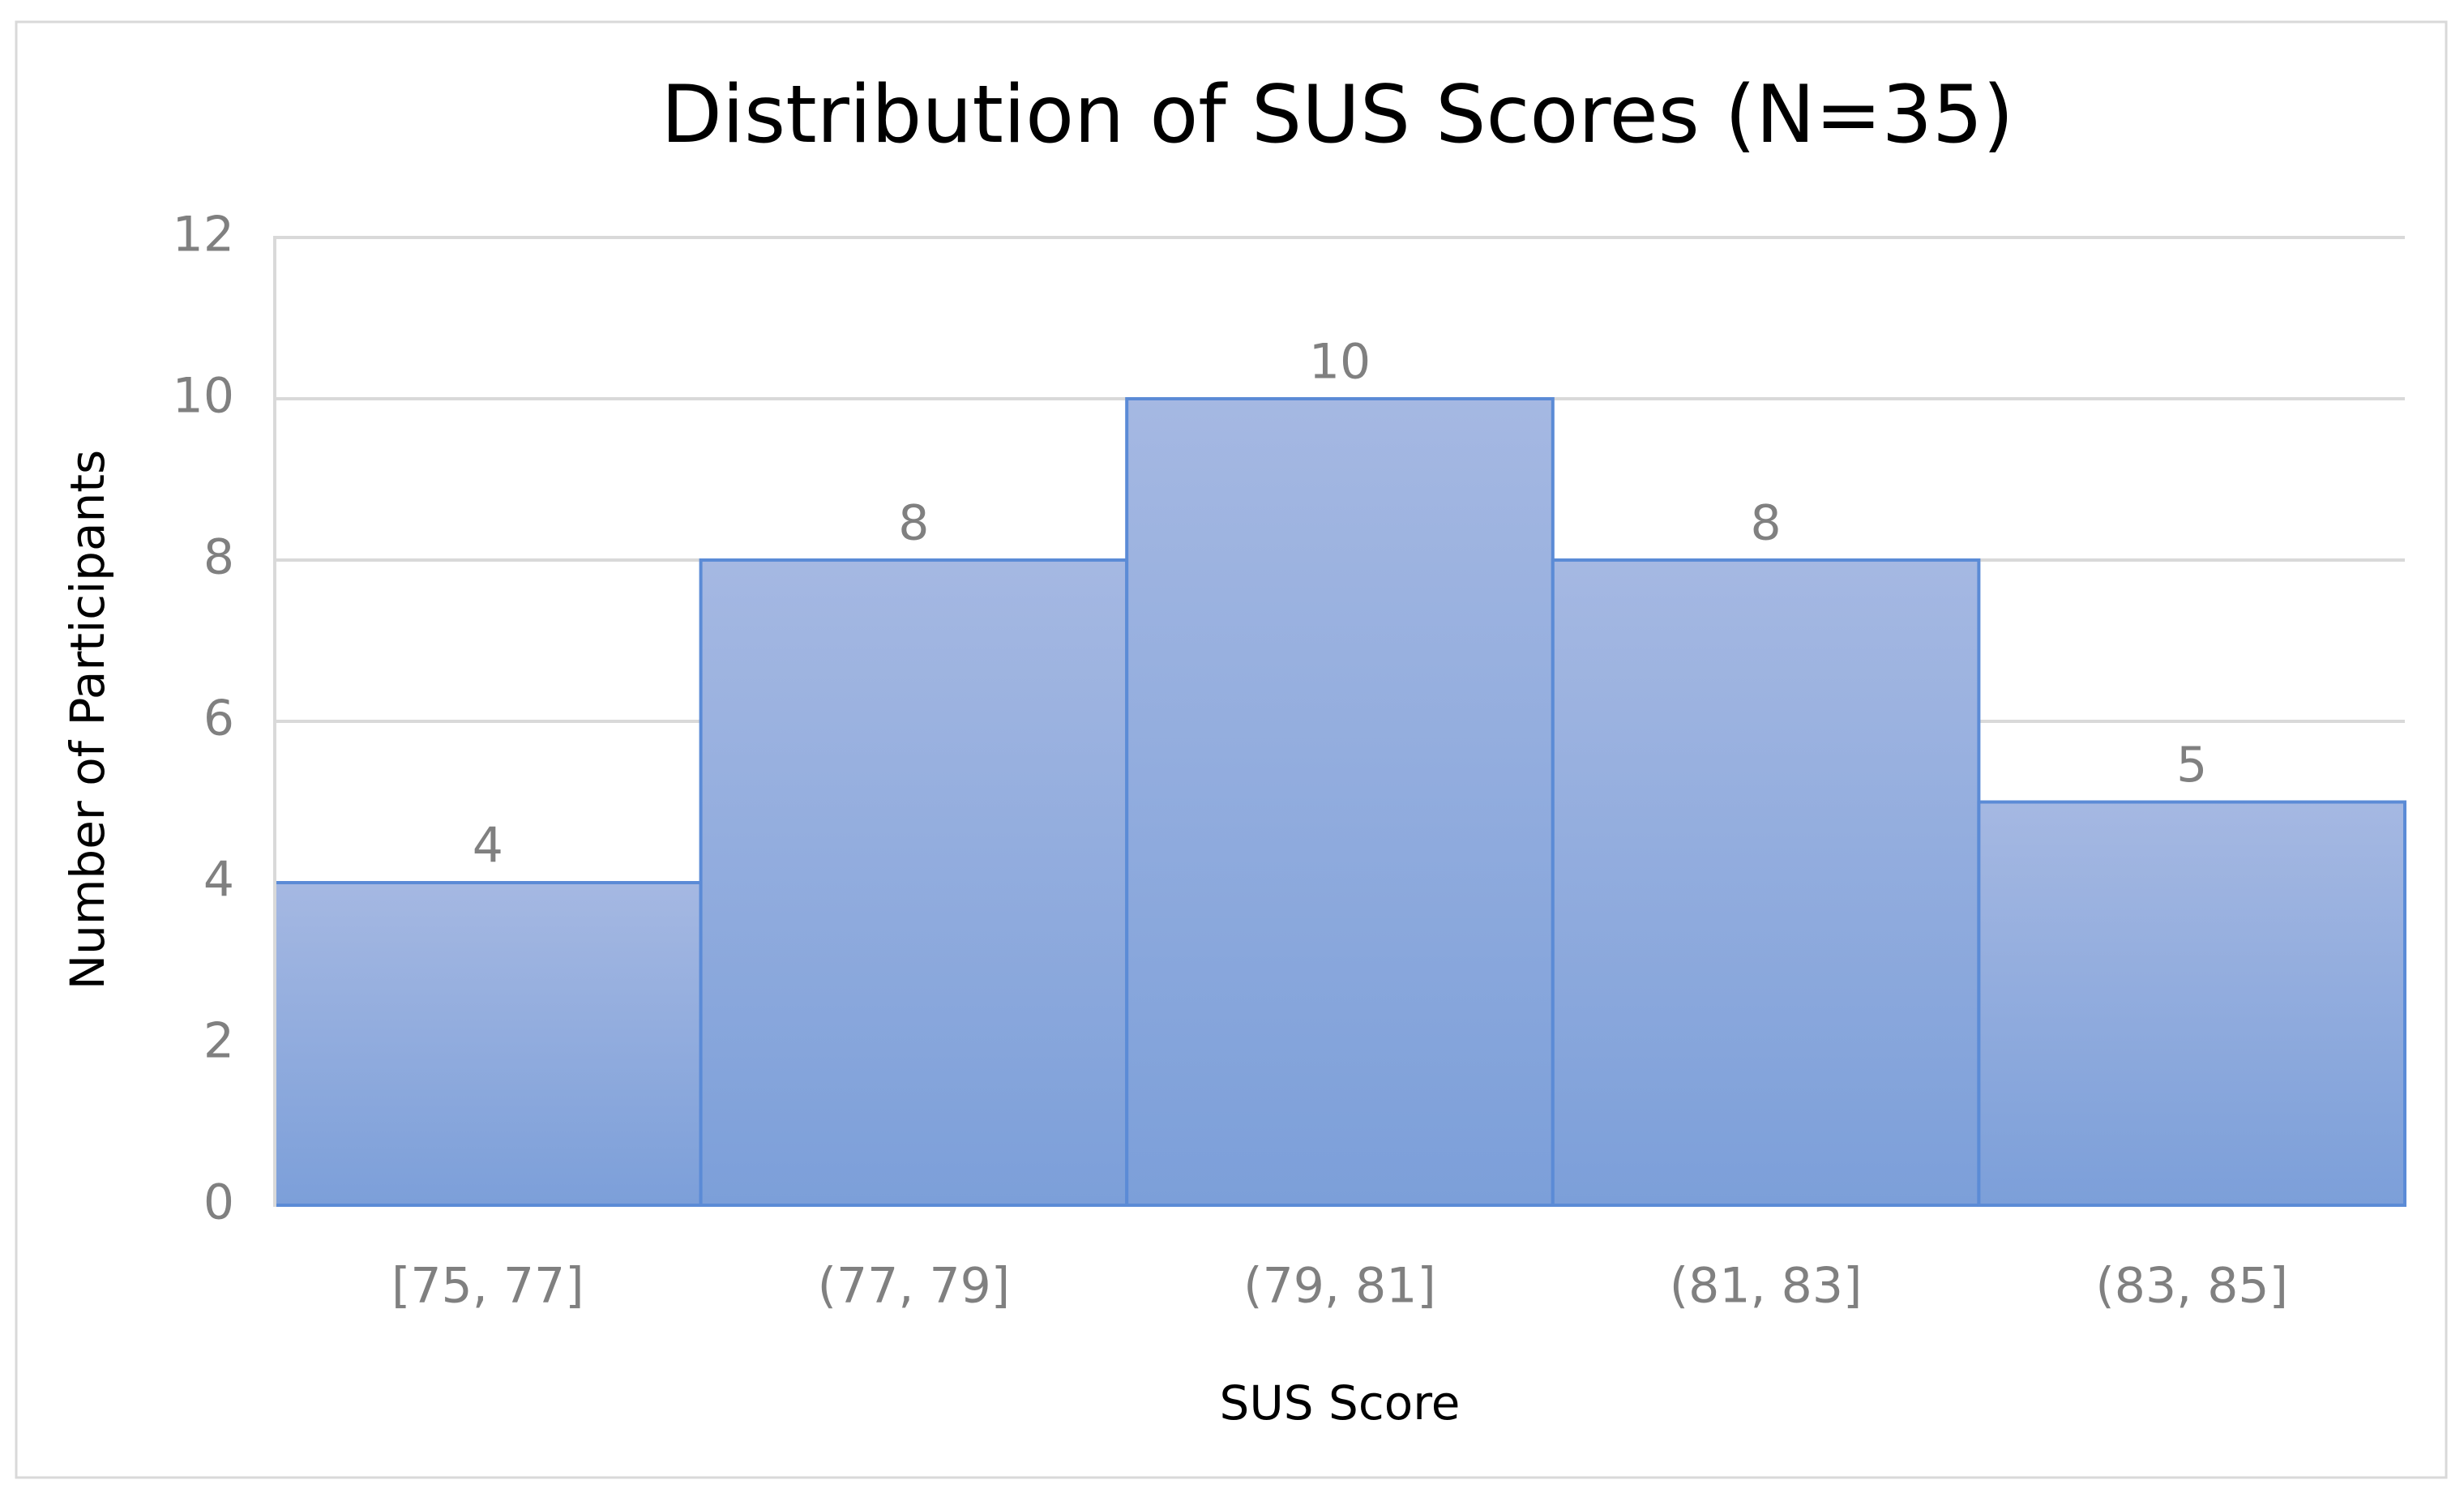 The width and height of the screenshot is (2464, 1497). I want to click on y-tick-label: 4, so click(218, 881).